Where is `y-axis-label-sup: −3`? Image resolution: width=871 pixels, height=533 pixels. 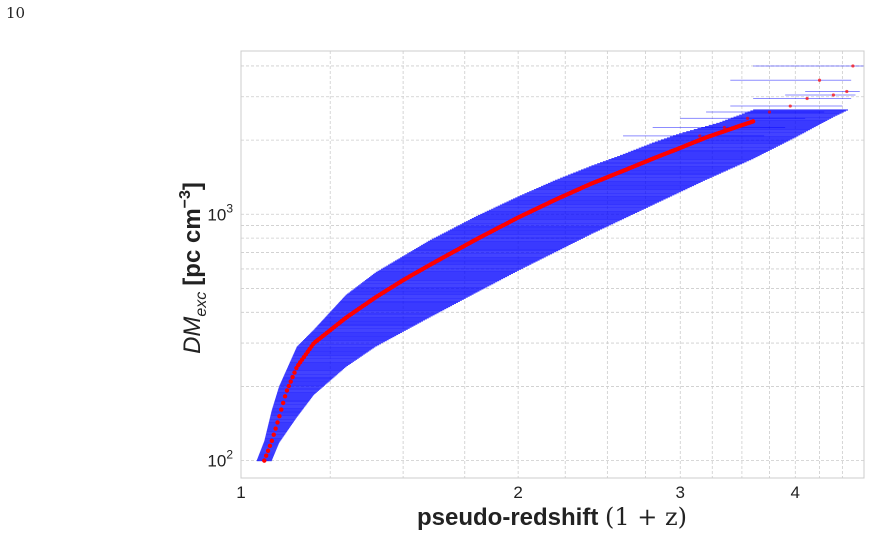
y-axis-label-sup: −3 is located at coordinates (185, 199).